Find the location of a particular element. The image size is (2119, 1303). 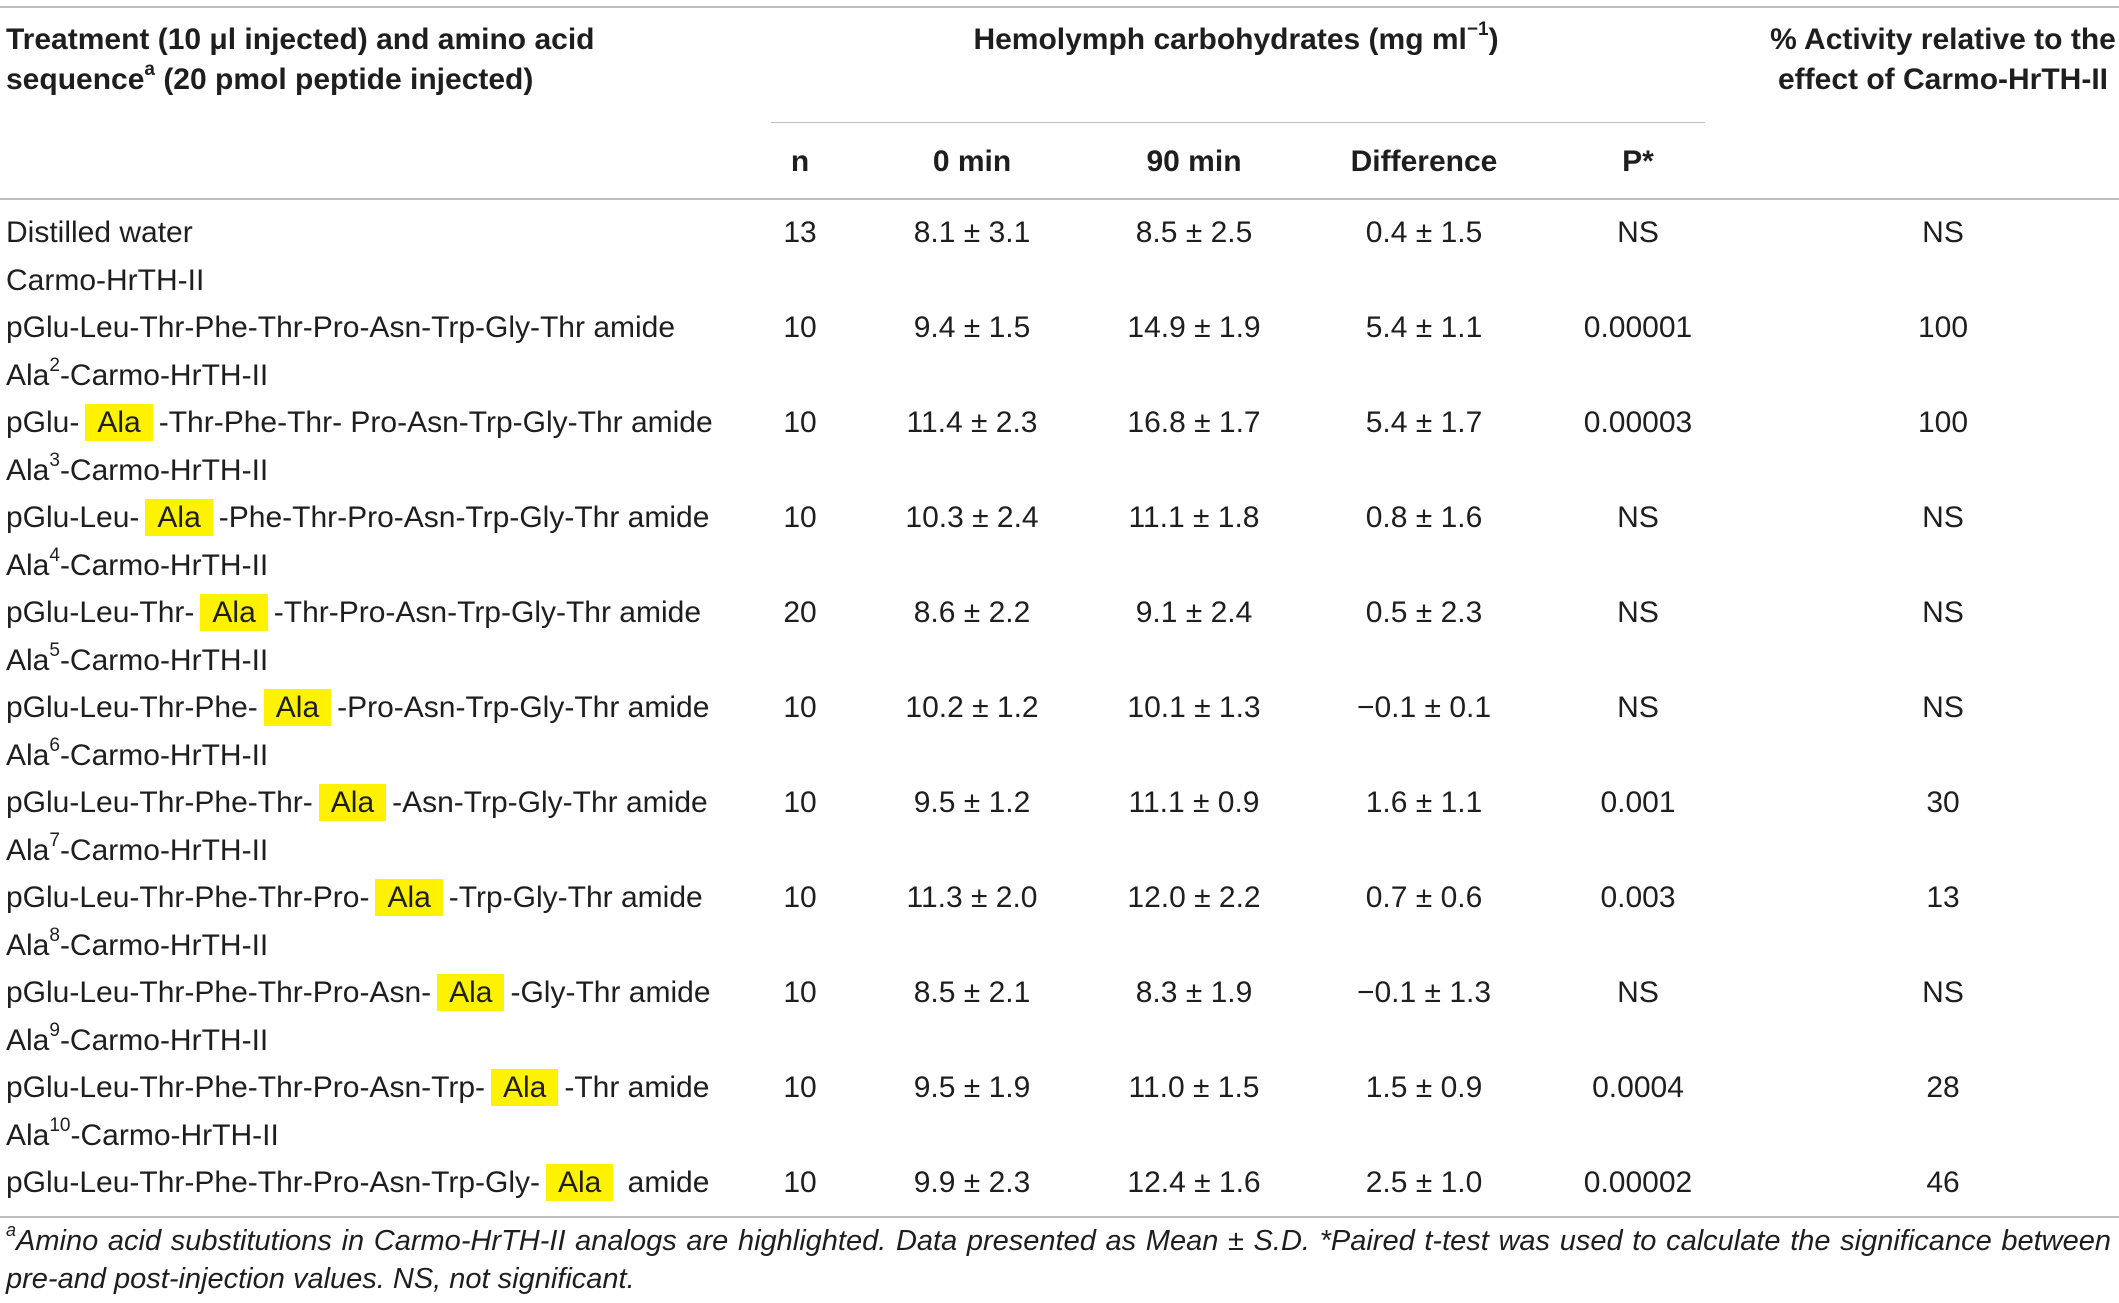

cell-p: 0.001 is located at coordinates (1638, 802).